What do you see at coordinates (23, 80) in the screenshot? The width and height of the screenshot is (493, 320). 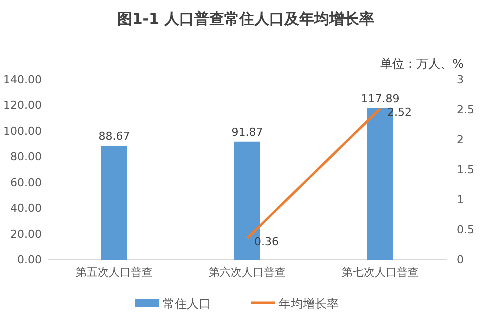 I see `y-tick-label: 140.00` at bounding box center [23, 80].